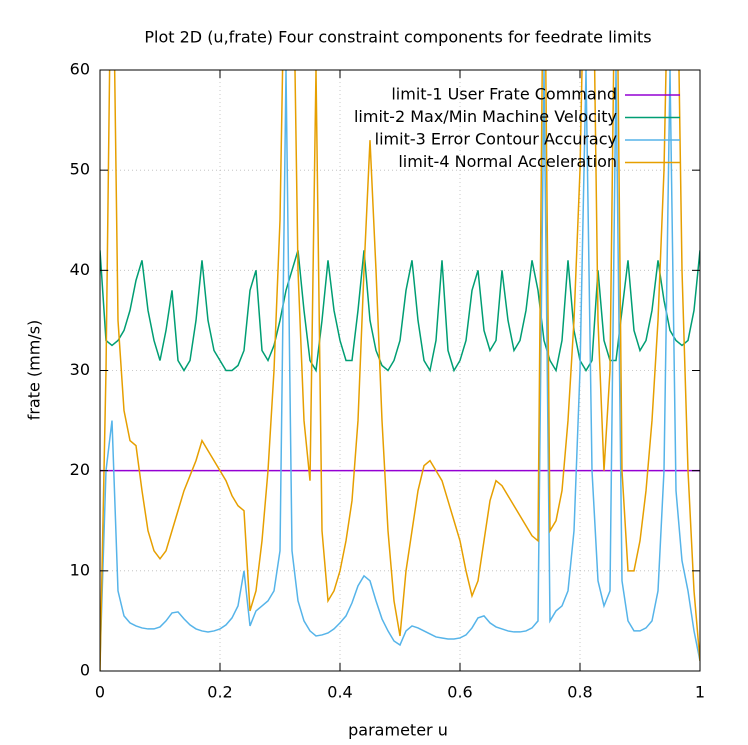 The image size is (748, 745). What do you see at coordinates (504, 94) in the screenshot?
I see `legend-label: limit-1 User Frate Command` at bounding box center [504, 94].